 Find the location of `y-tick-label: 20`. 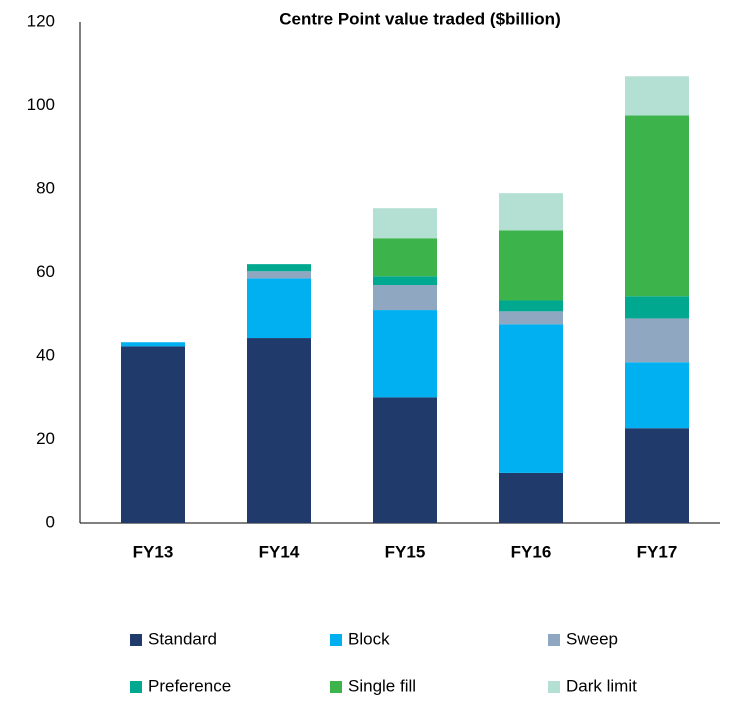

y-tick-label: 20 is located at coordinates (45, 438).